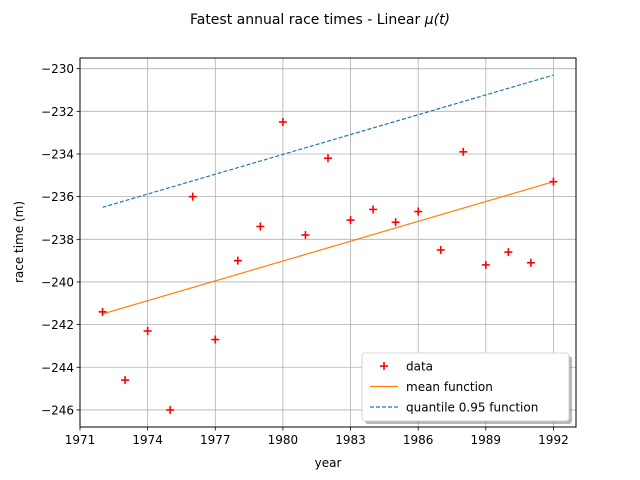 This screenshot has width=640, height=480. I want to click on y-tick-label: −234, so click(57, 154).